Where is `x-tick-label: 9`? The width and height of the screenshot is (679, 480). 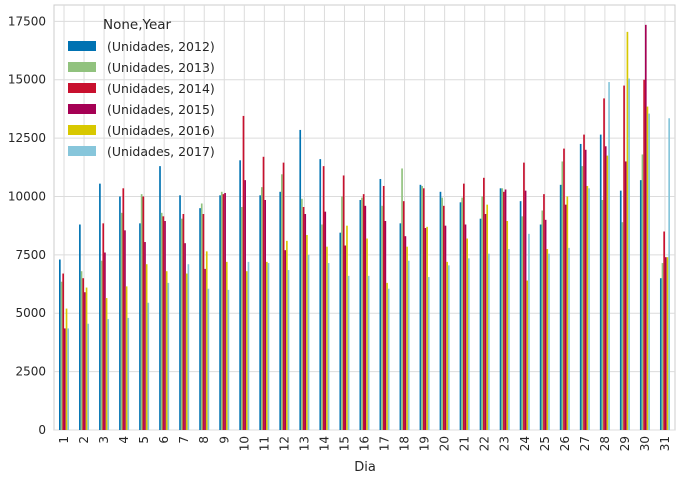 x-tick-label: 9 is located at coordinates (224, 440).